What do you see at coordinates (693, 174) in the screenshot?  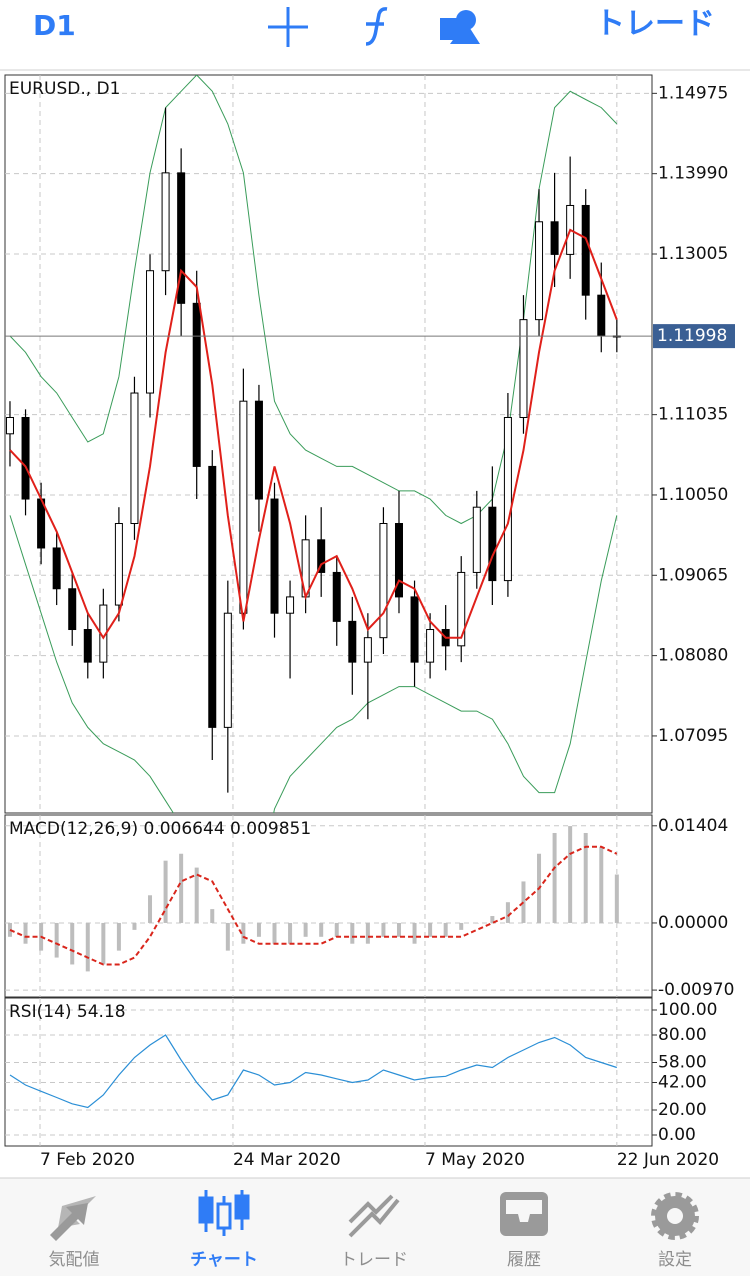 I see `y-tick-label: 1.13990` at bounding box center [693, 174].